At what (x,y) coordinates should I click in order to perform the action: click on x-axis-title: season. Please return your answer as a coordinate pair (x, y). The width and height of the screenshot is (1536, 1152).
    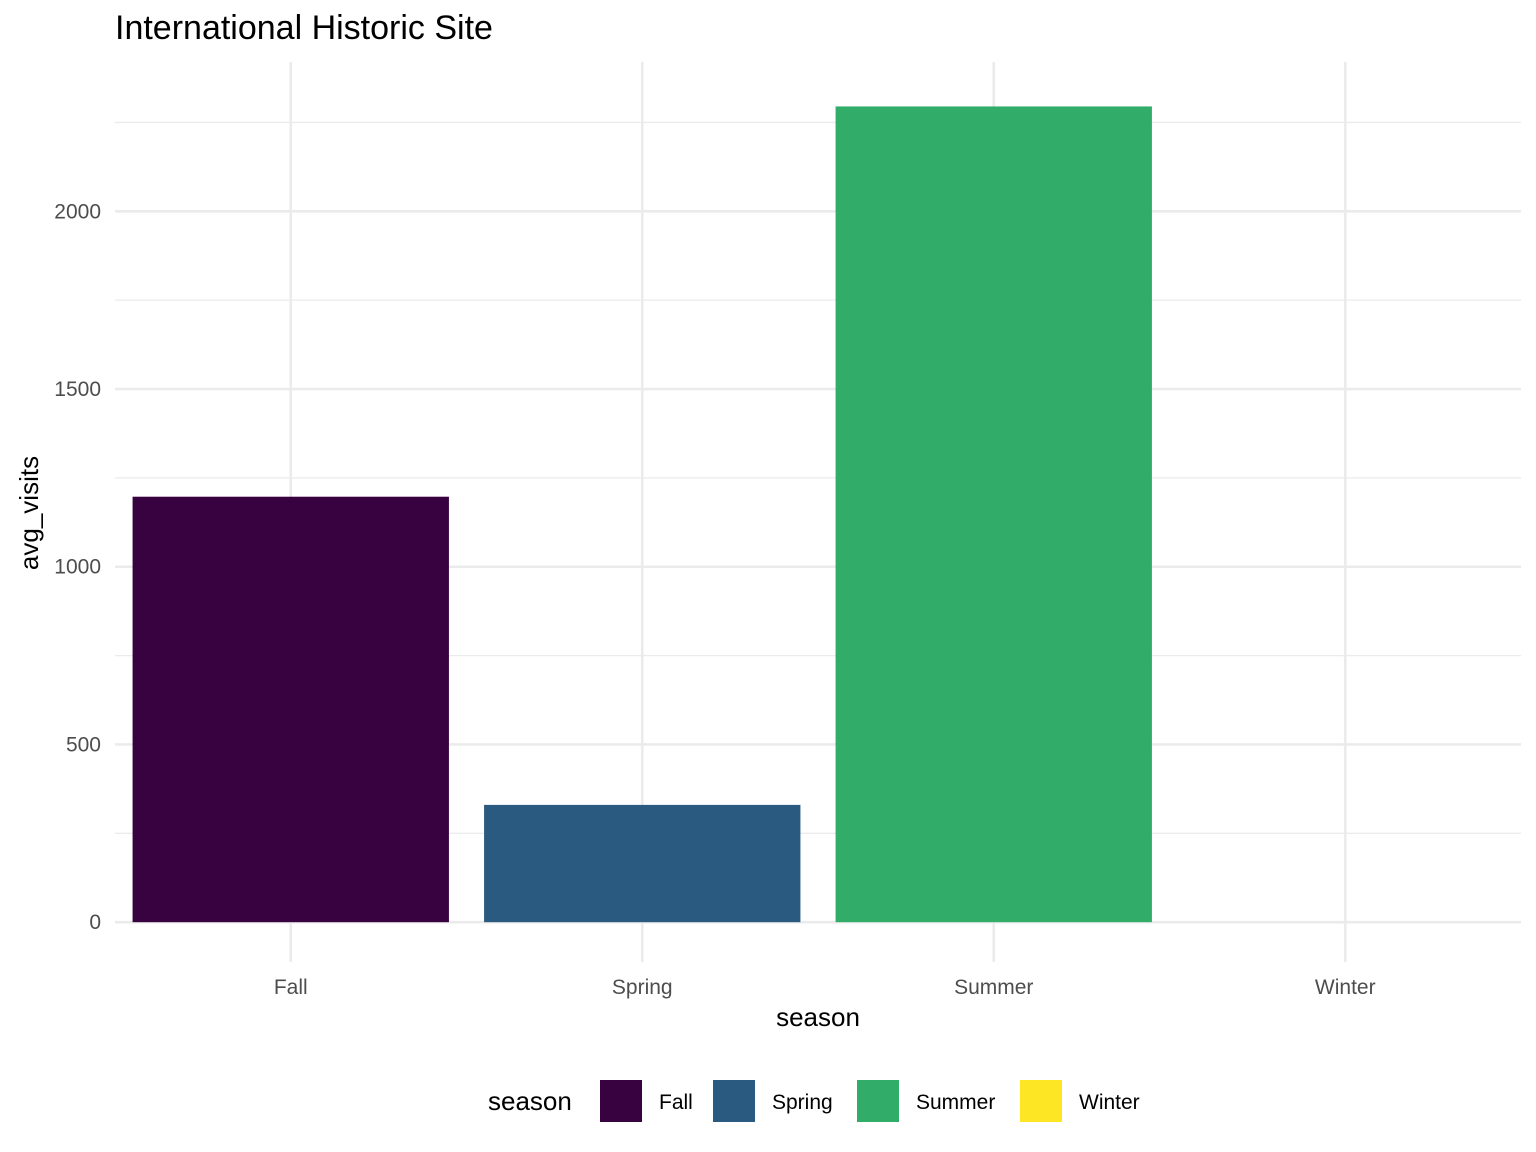
    Looking at the image, I should click on (818, 1017).